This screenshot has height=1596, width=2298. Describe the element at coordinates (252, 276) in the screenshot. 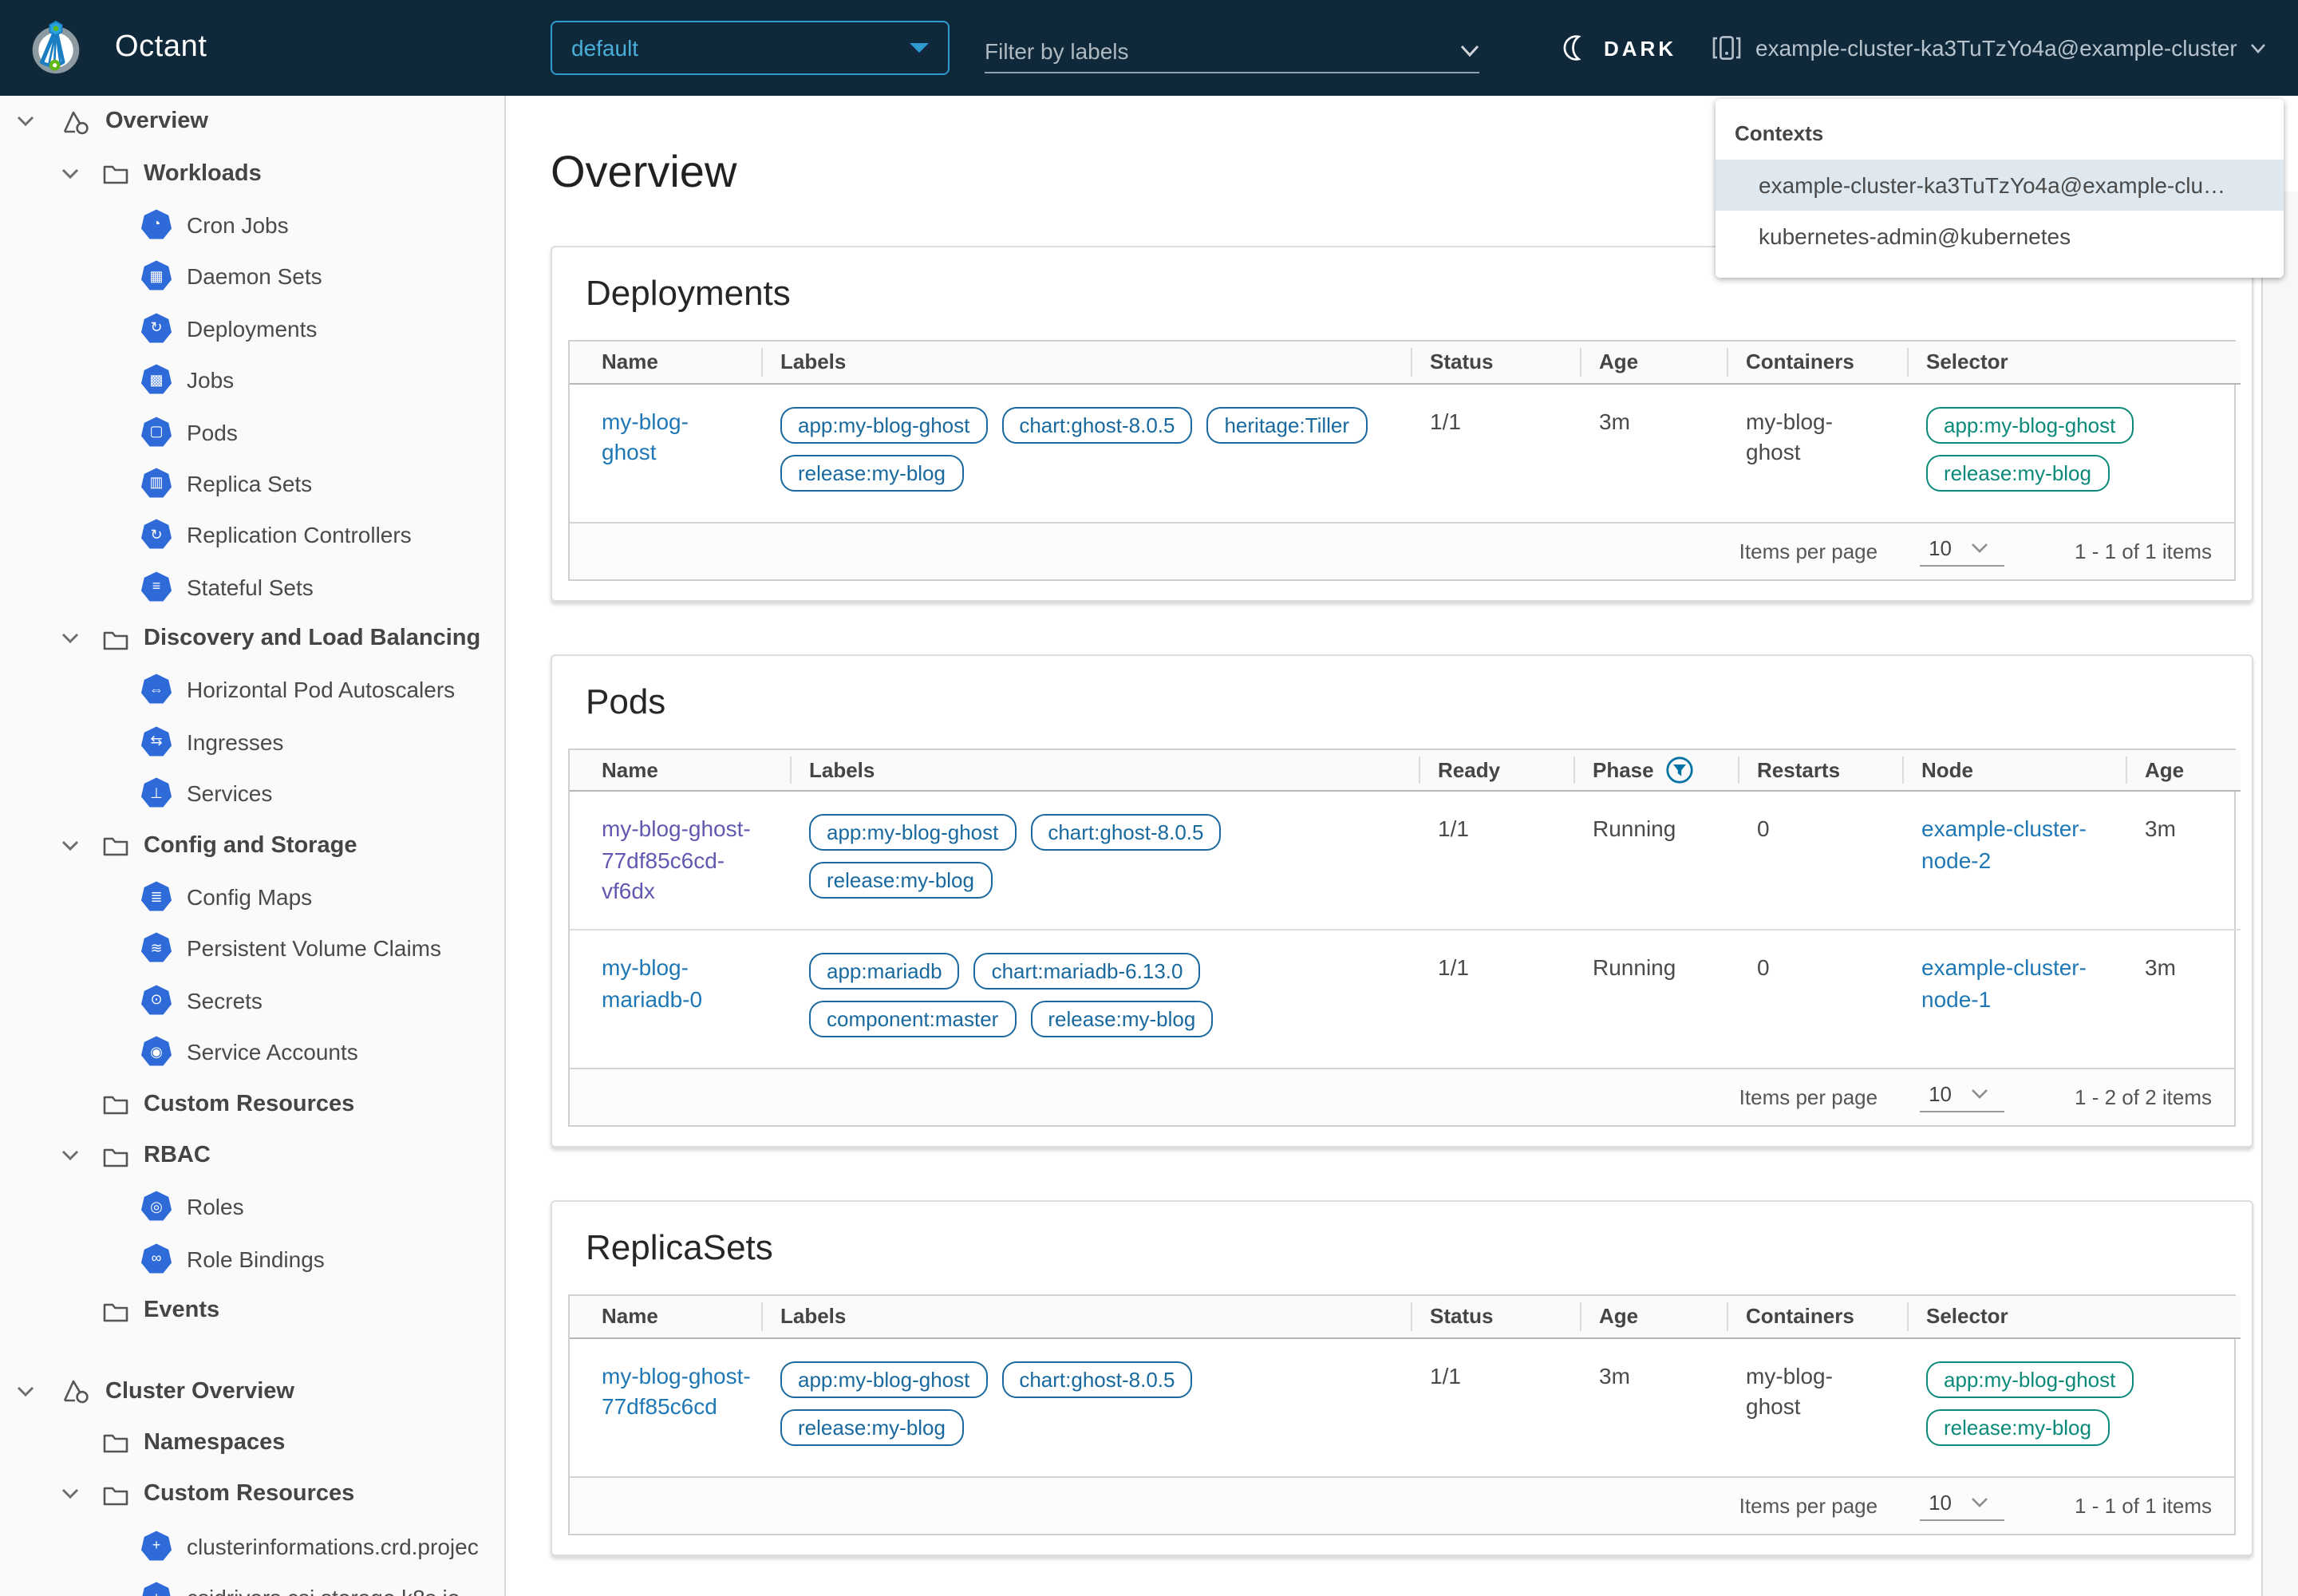

I see `sidebar-item-daemon-sets: ▦ Daemon Sets` at that location.